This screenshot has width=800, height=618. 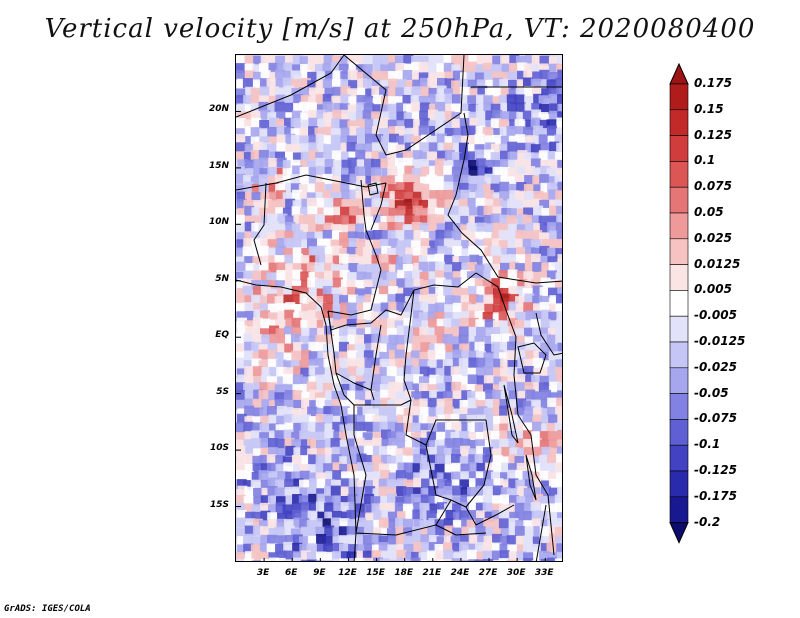 I want to click on lat-tick-label: 5S, so click(x=222, y=391).